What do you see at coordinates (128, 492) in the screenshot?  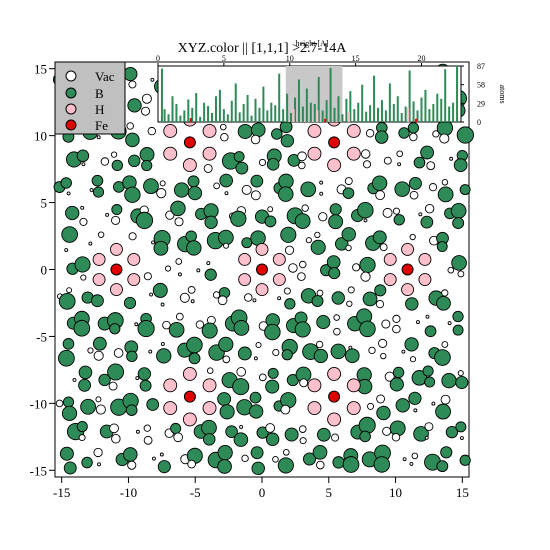 I see `x-tick-label: -10` at bounding box center [128, 492].